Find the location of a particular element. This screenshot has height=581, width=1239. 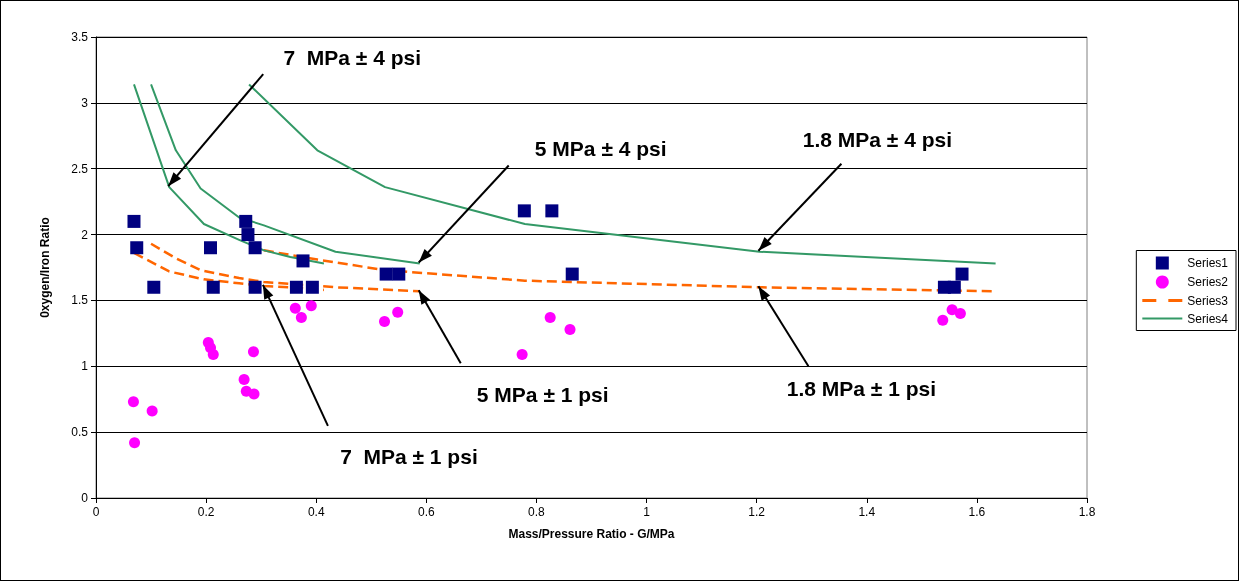

annotation: 5 MPa ± 4 psi is located at coordinates (600, 149).